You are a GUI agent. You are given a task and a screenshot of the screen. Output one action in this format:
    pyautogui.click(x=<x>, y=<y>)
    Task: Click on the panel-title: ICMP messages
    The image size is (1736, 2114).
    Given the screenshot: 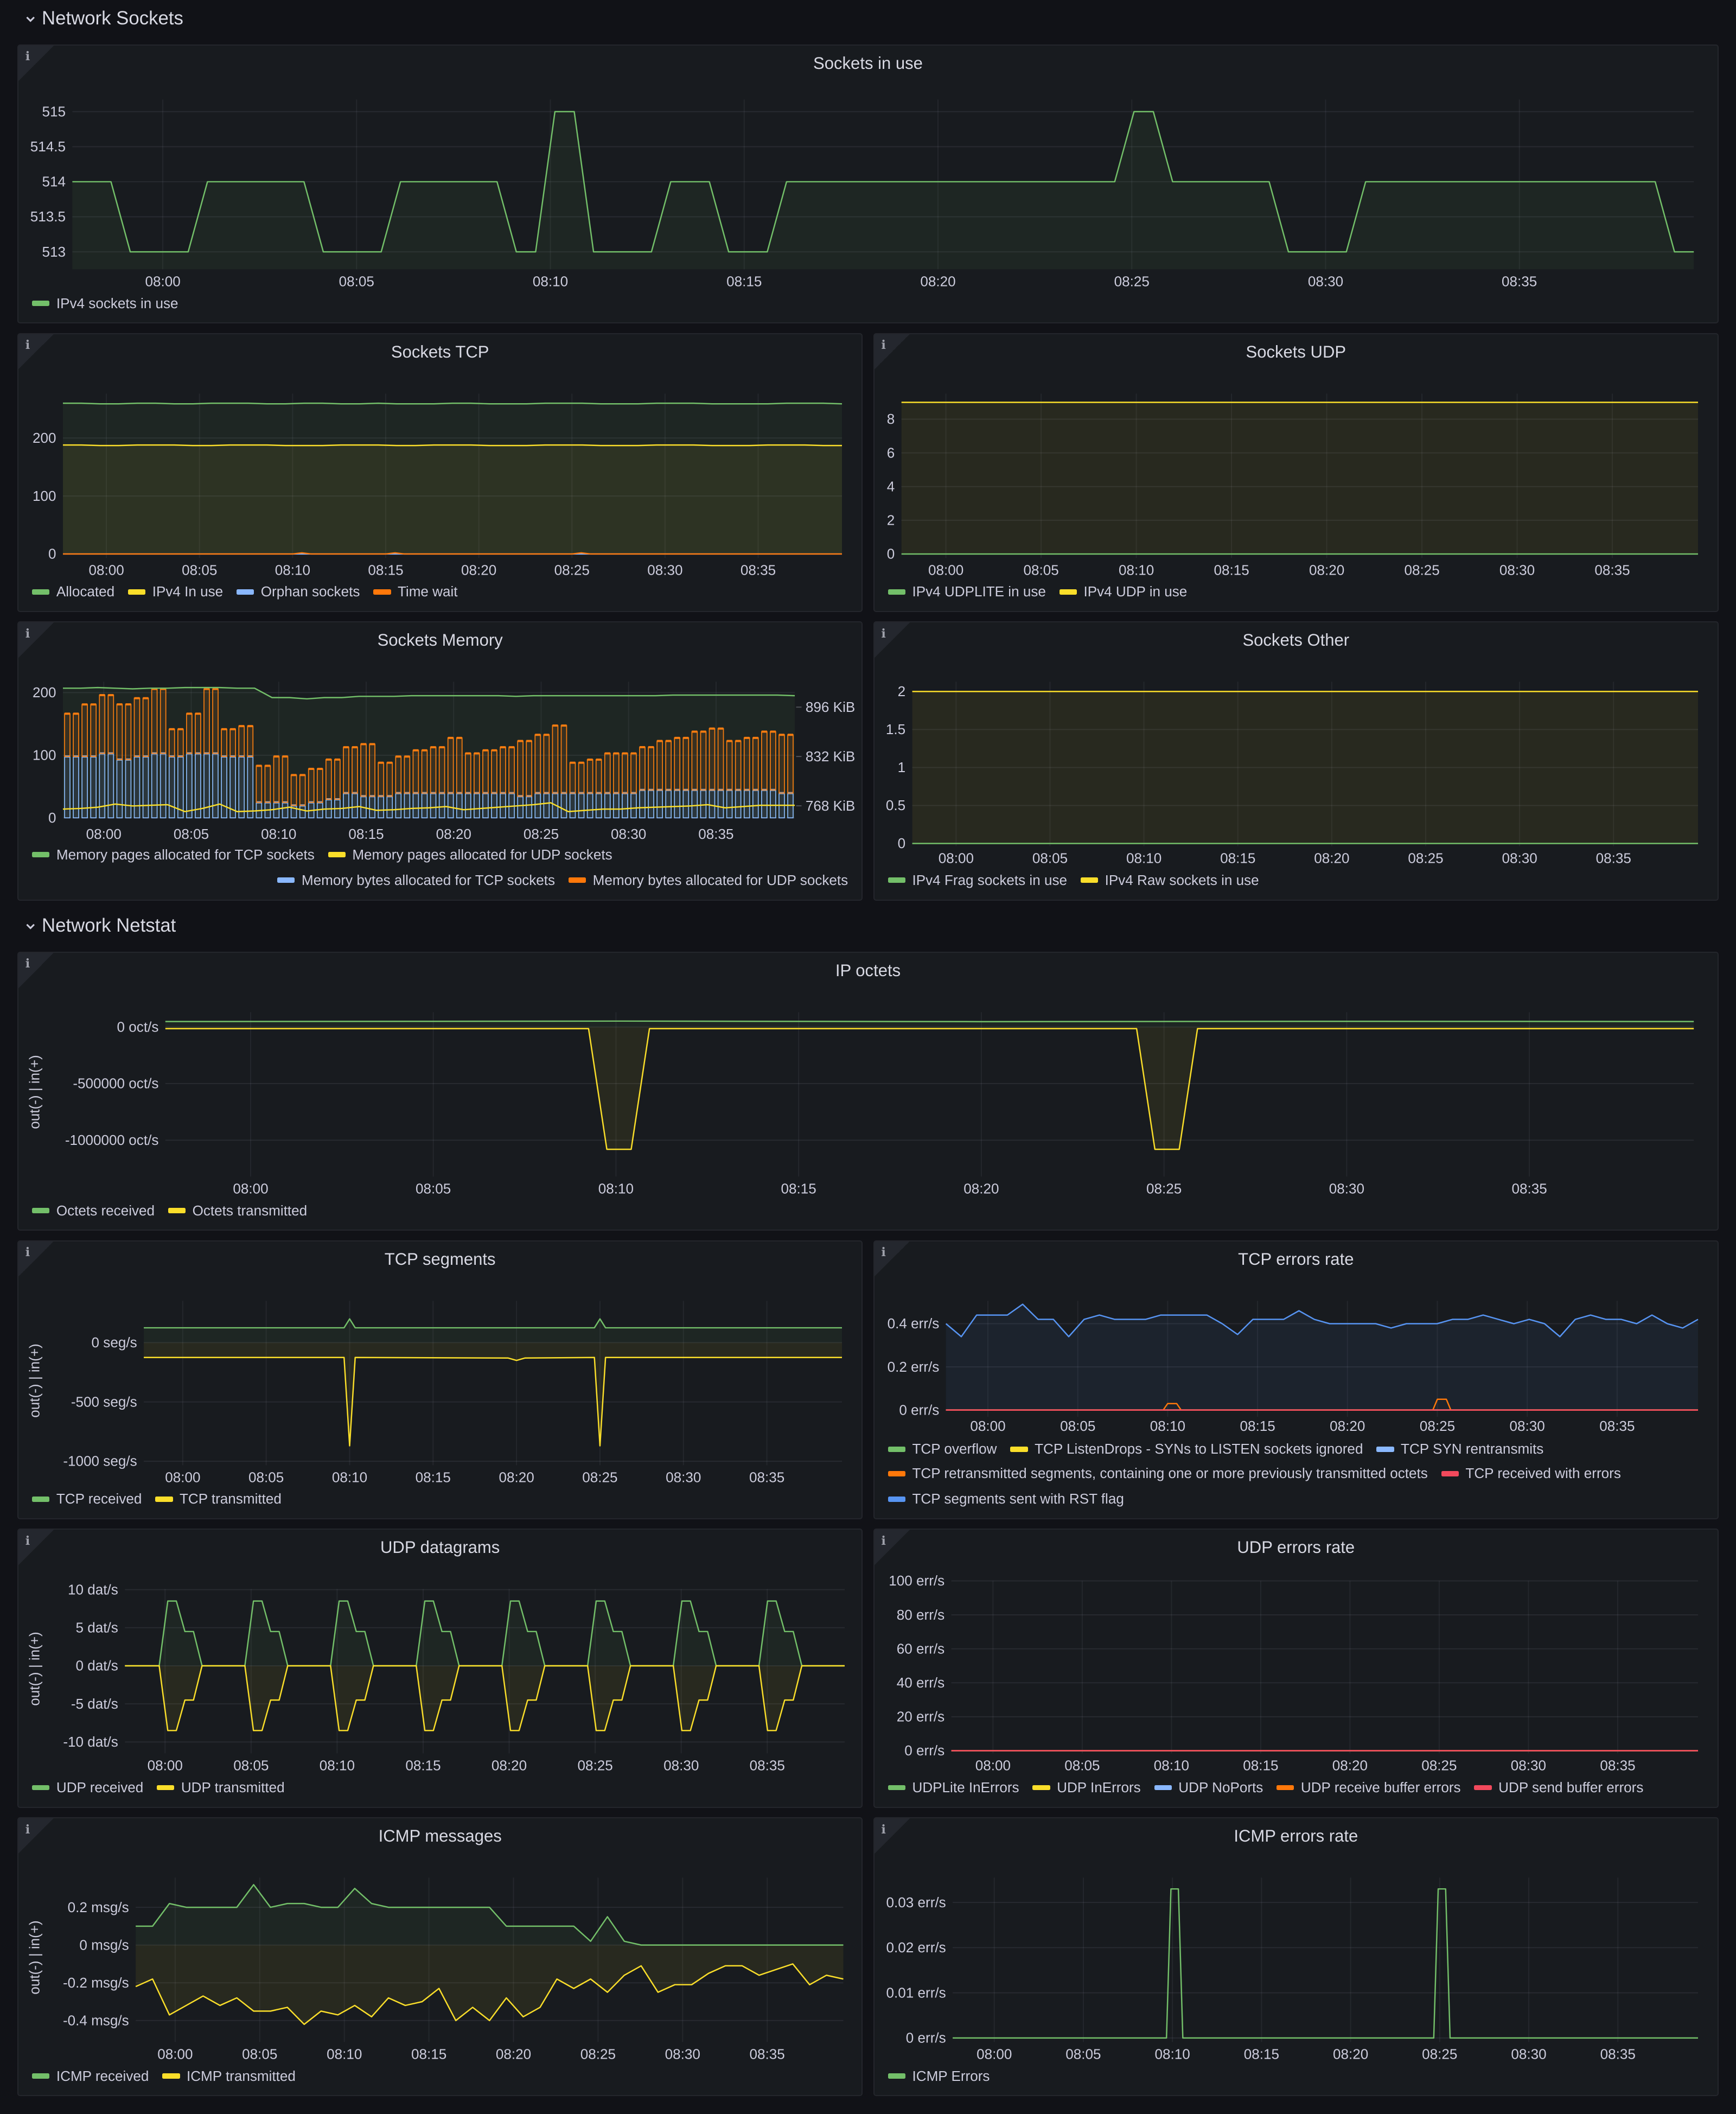 What is the action you would take?
    pyautogui.click(x=440, y=1835)
    